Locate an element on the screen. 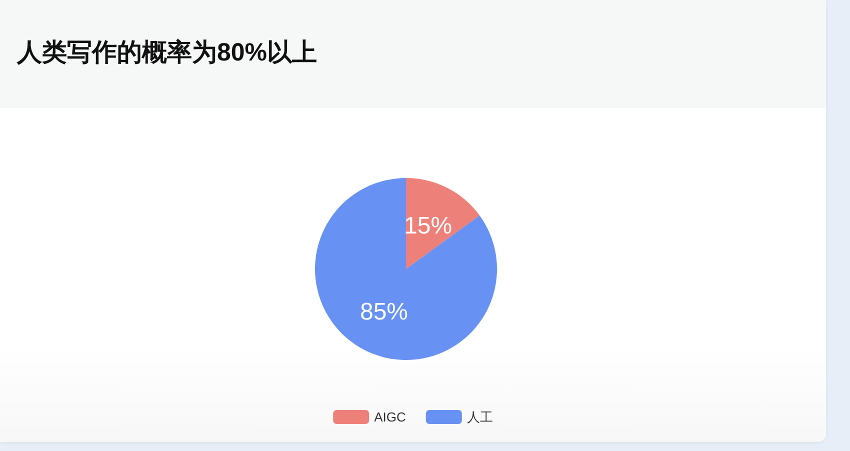  chart-title: 人类写作的概率为80%以上 is located at coordinates (167, 52).